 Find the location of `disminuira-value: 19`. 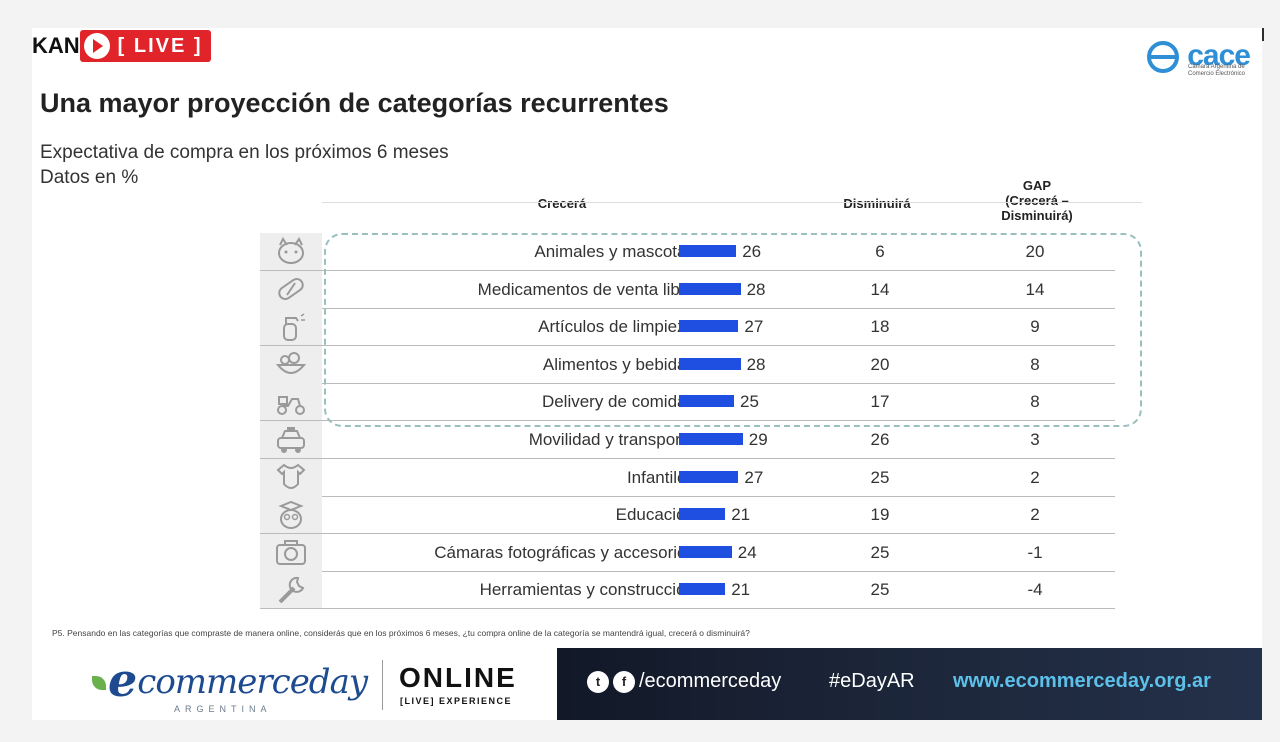

disminuira-value: 19 is located at coordinates (880, 515).